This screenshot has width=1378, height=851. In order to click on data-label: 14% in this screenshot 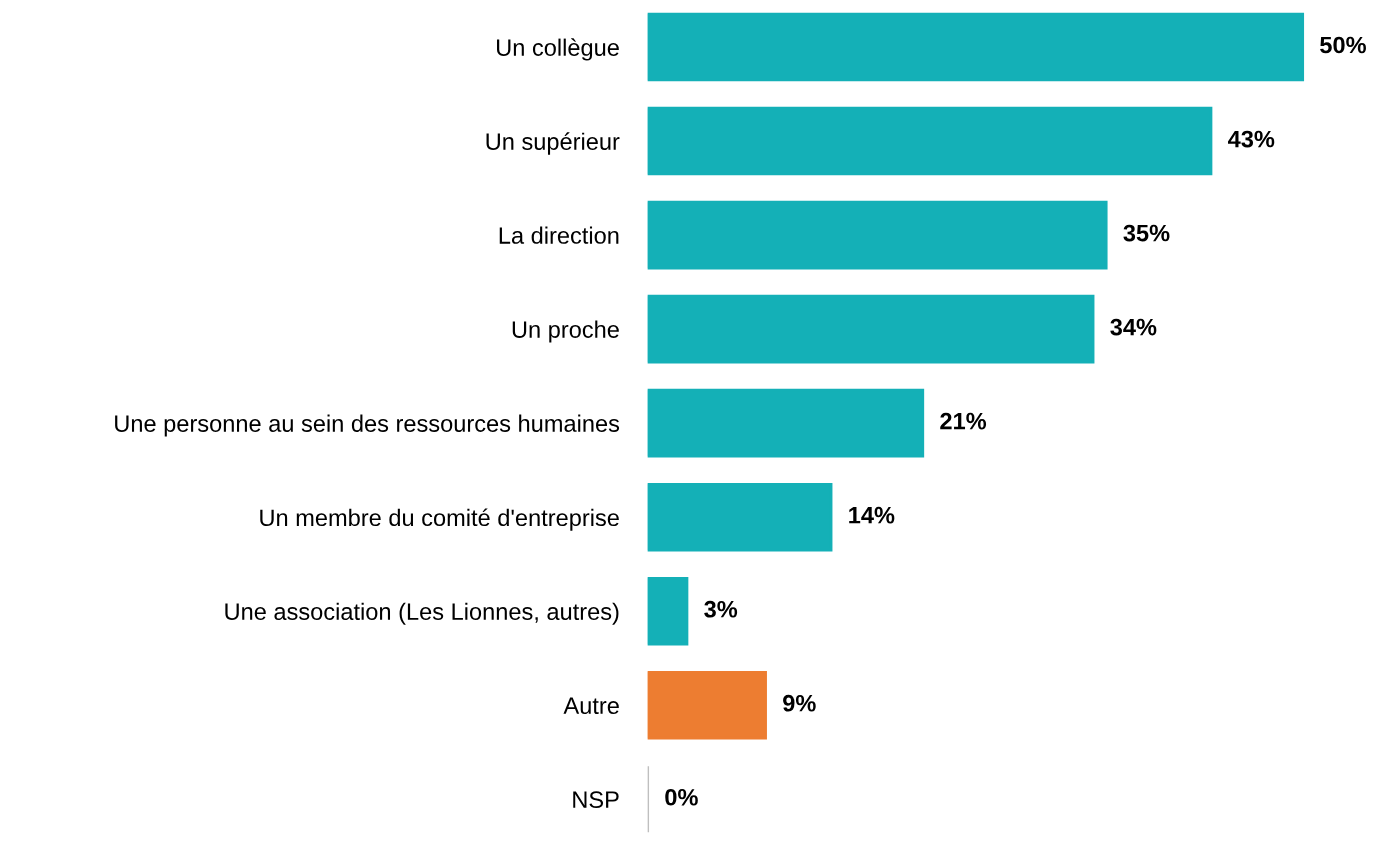, I will do `click(872, 515)`.